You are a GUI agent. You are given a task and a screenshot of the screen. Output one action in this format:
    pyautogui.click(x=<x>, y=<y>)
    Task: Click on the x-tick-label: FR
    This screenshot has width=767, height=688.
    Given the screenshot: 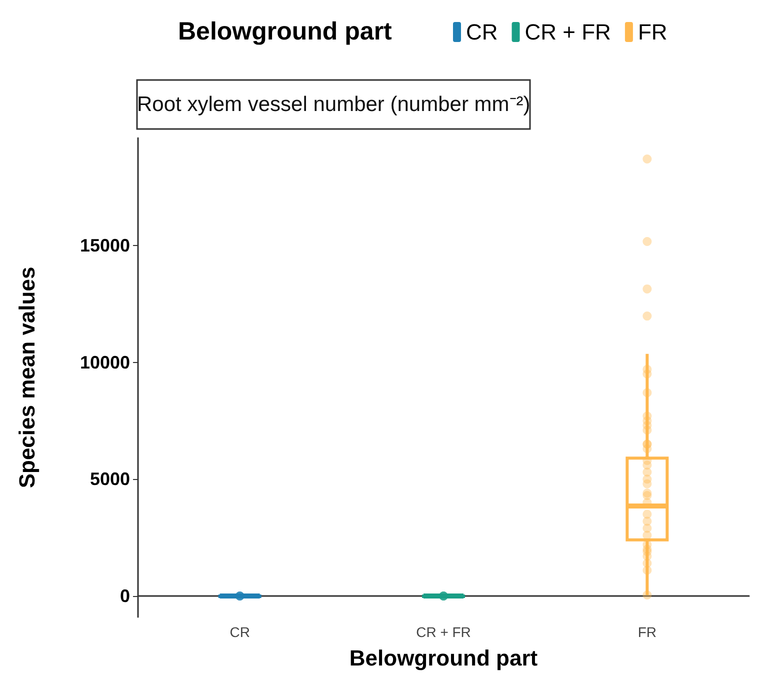 What is the action you would take?
    pyautogui.click(x=647, y=632)
    